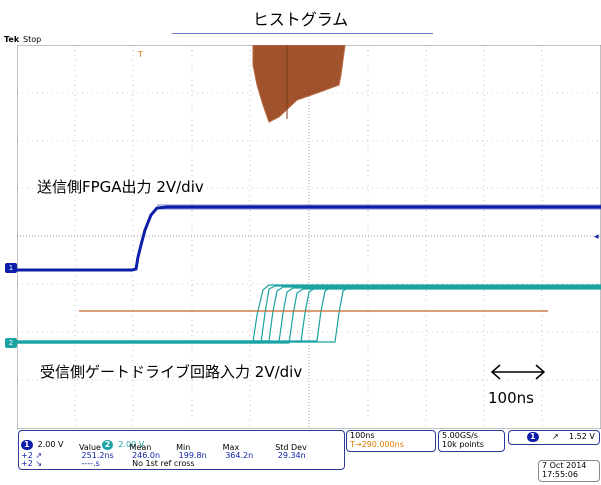 The height and width of the screenshot is (485, 601). What do you see at coordinates (120, 187) in the screenshot?
I see `tx-output-note: 送信側FPGA出力 2V/div` at bounding box center [120, 187].